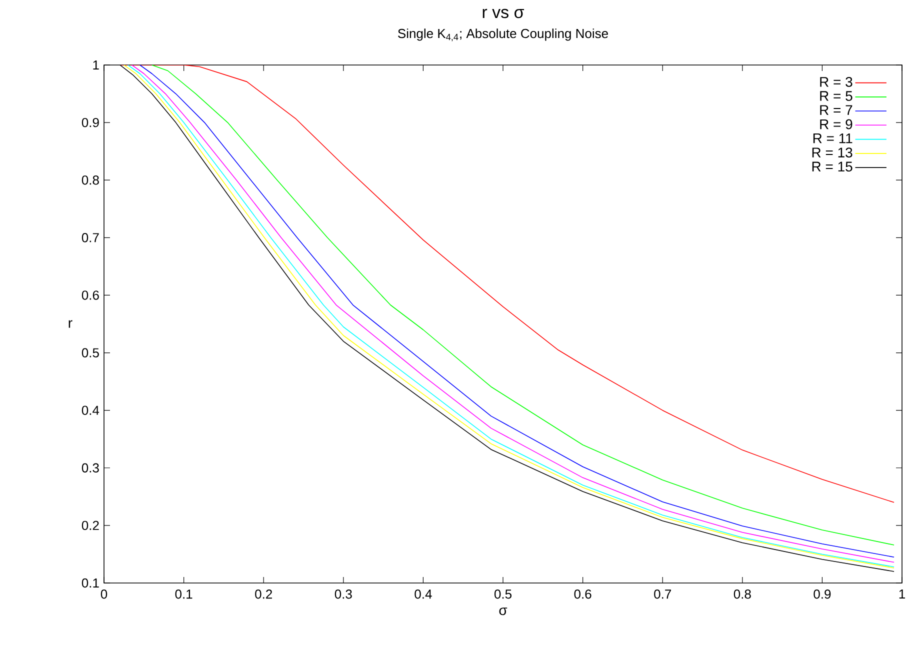 This screenshot has height=650, width=923. I want to click on y-tick-label: 0.6, so click(90, 295).